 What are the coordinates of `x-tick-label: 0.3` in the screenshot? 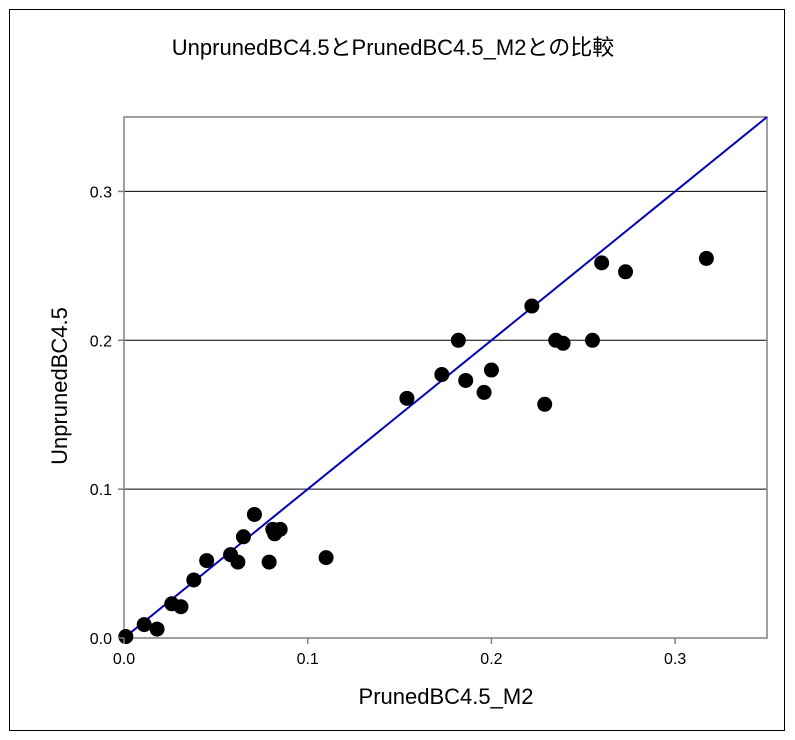 It's located at (675, 659).